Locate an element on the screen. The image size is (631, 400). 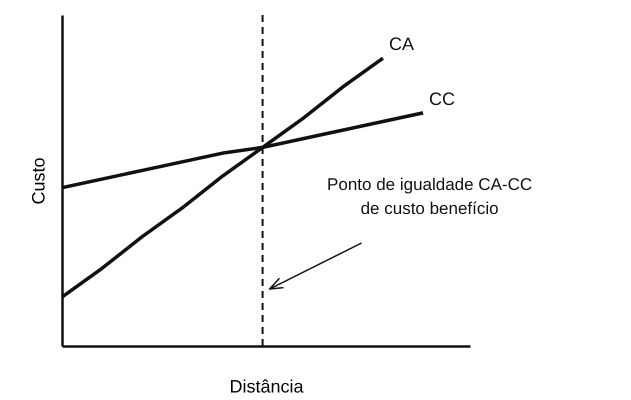
y-axis-title: Custo is located at coordinates (38, 181).